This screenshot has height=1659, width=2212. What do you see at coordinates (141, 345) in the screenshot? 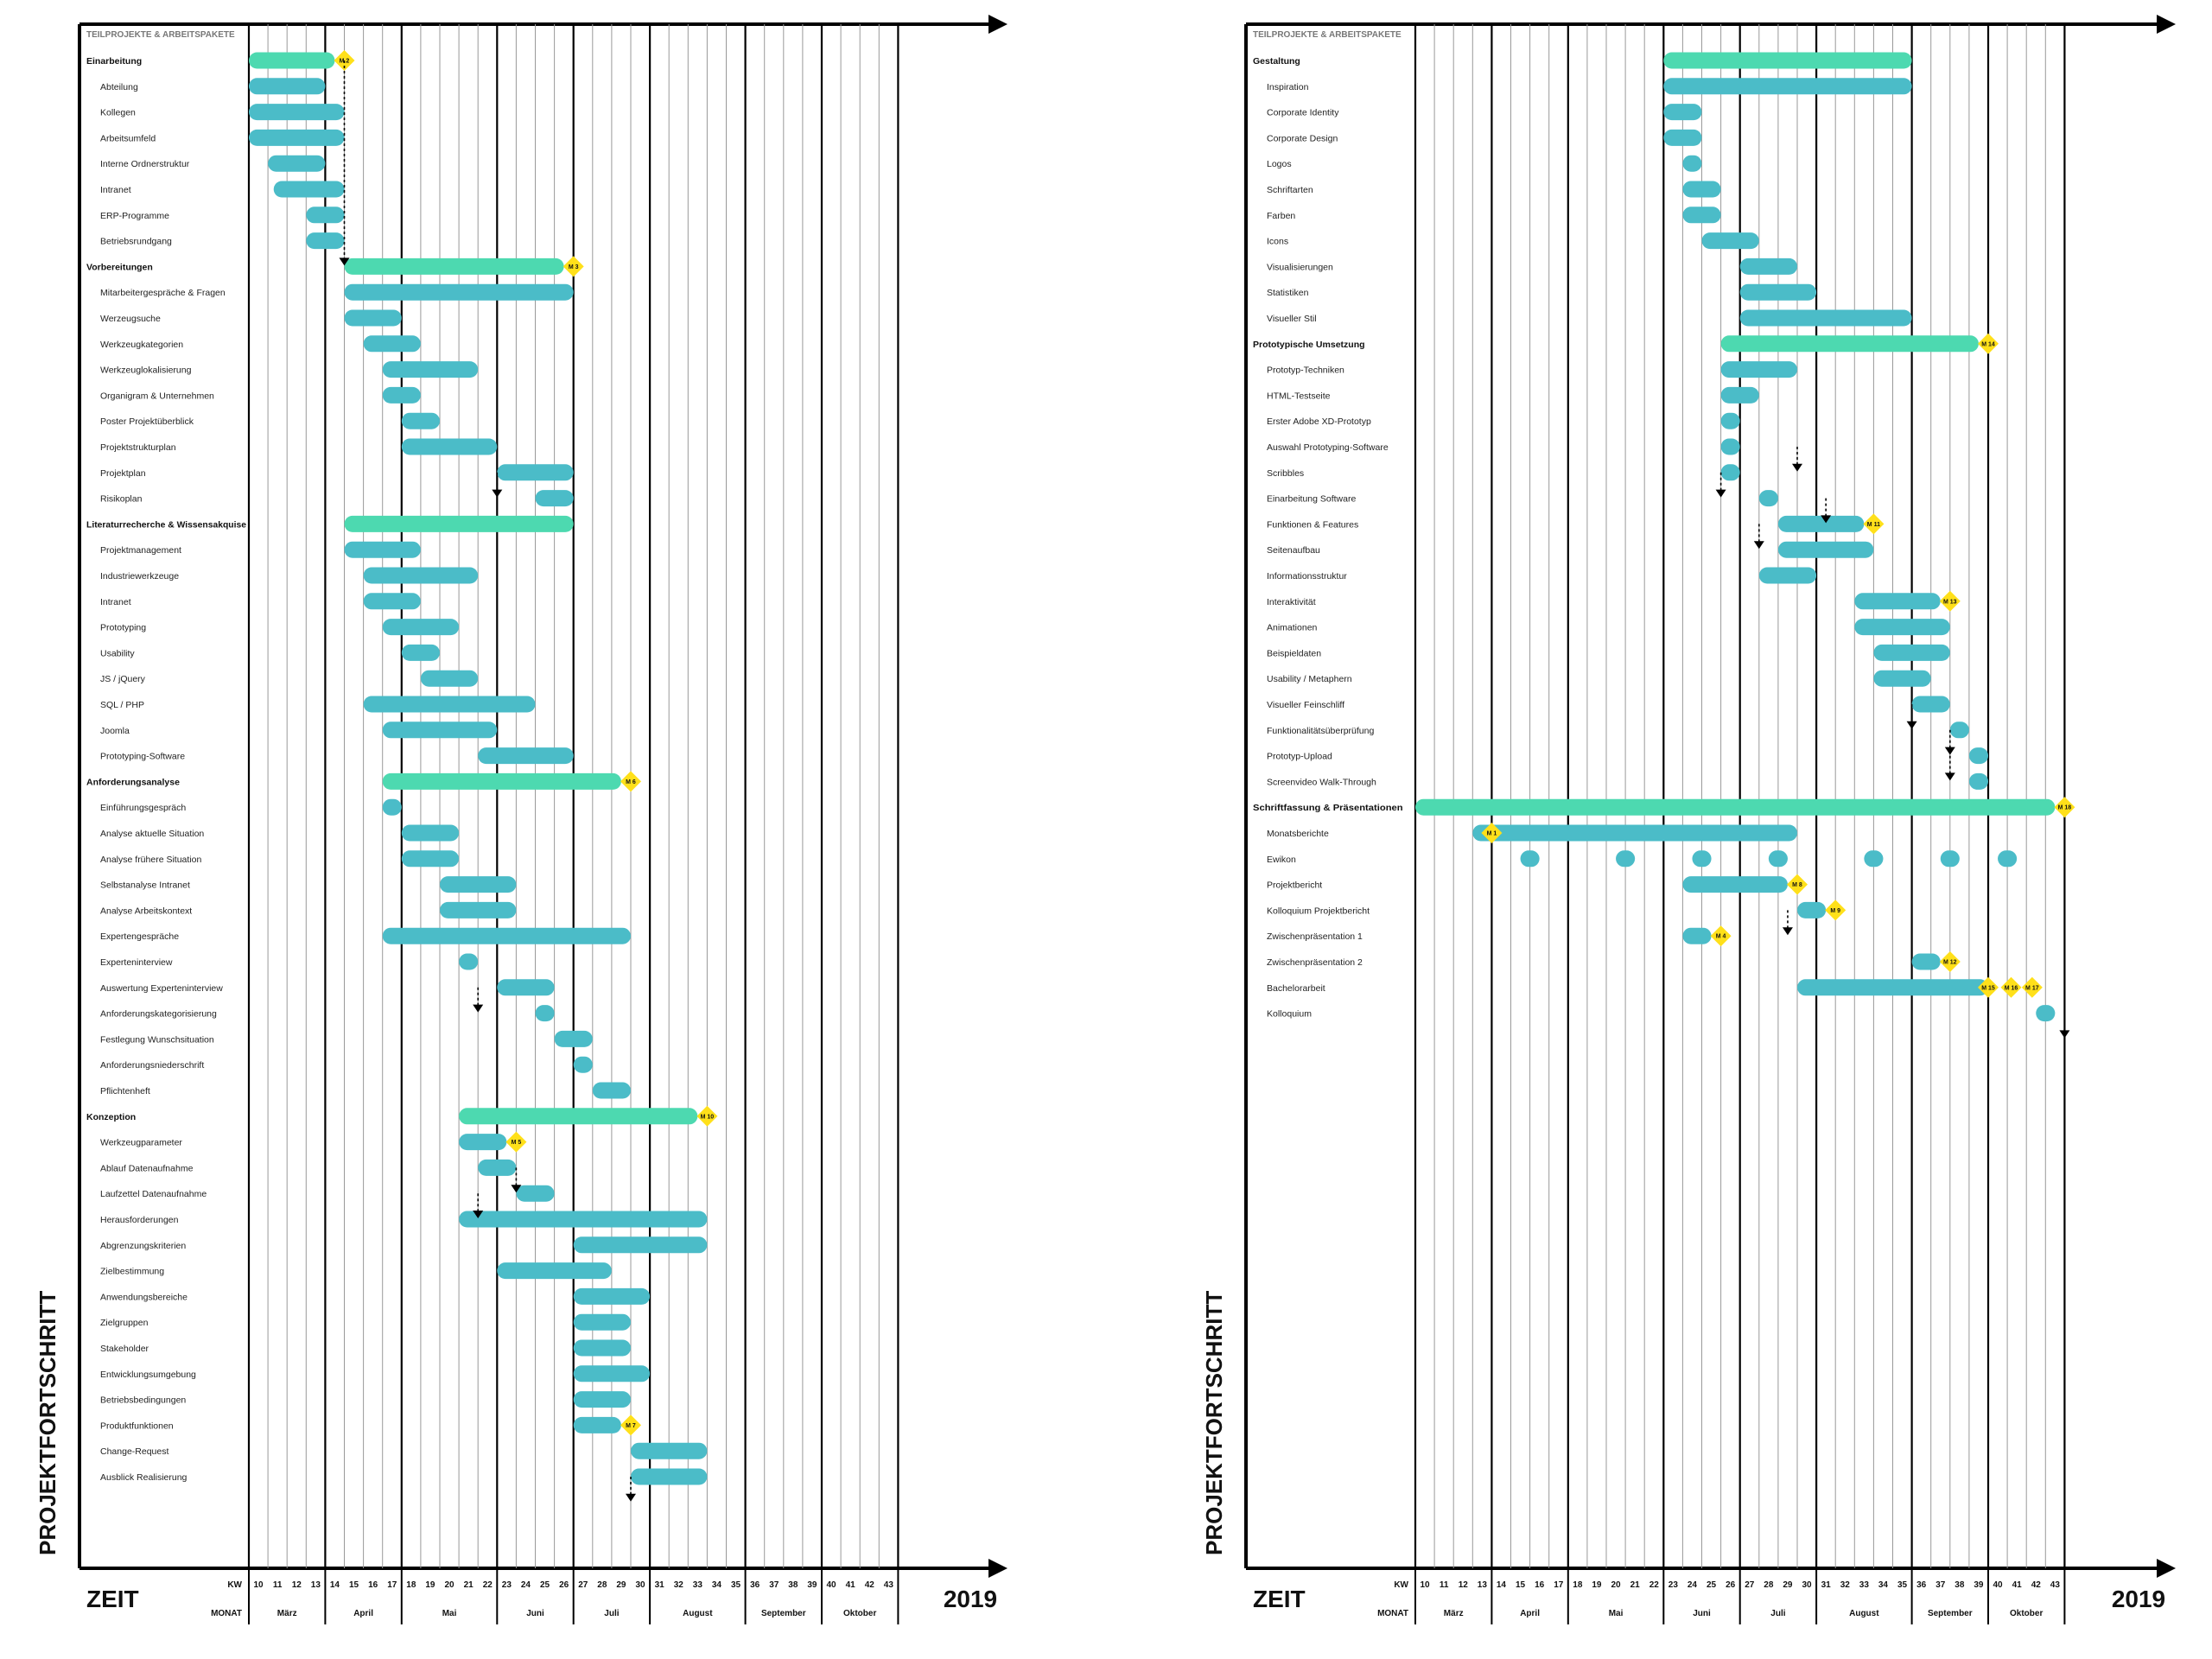
I see `task-label: Werkzeugkategorien` at bounding box center [141, 345].